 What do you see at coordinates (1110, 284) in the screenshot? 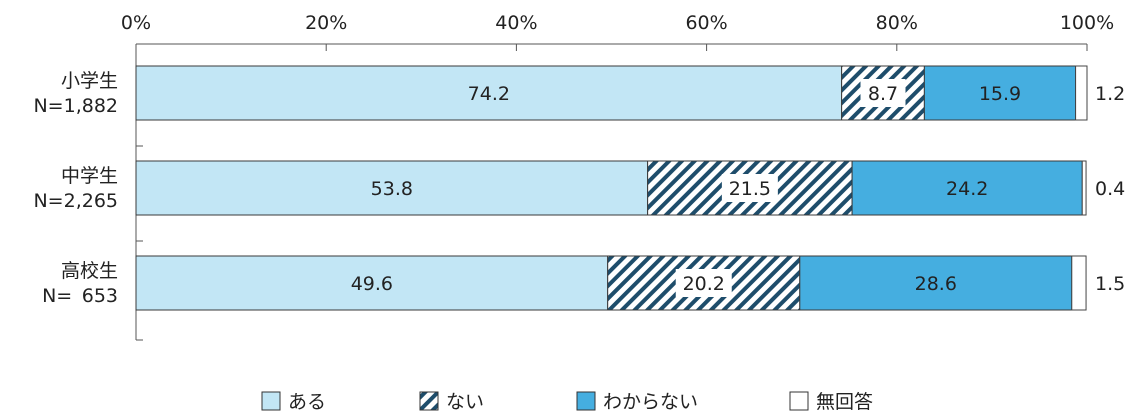
I see `data-label: 1.5` at bounding box center [1110, 284].